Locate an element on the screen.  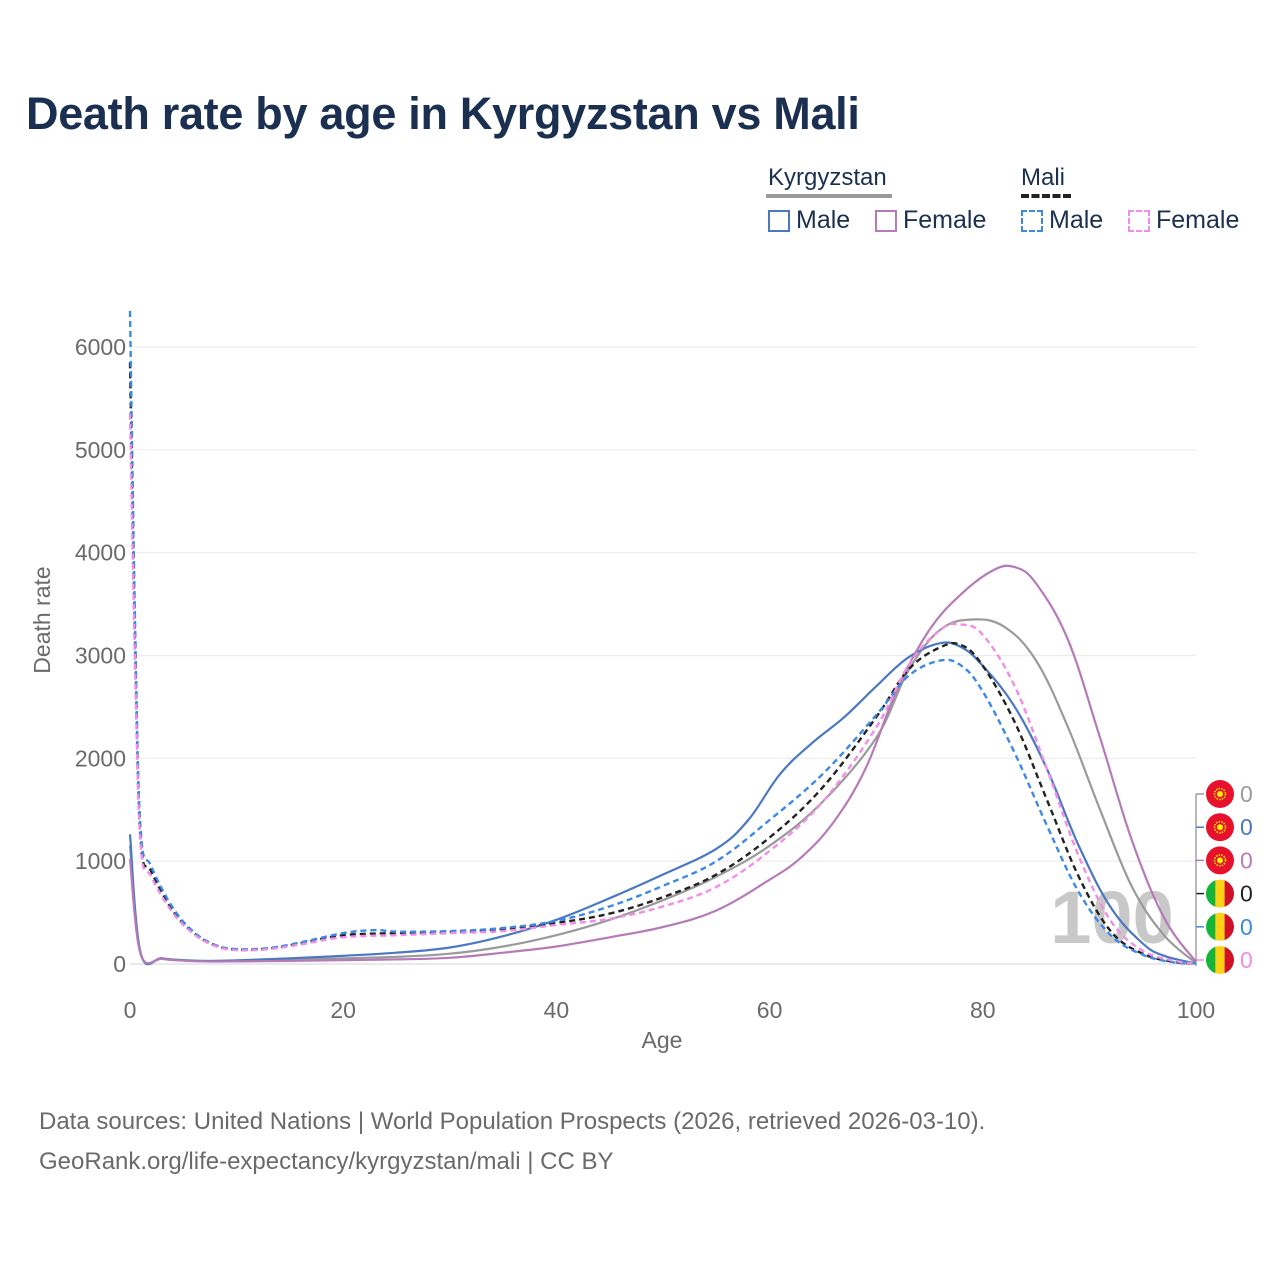
legend-group-kyrgyzstan: Kyrgyzstan is located at coordinates (829, 181).